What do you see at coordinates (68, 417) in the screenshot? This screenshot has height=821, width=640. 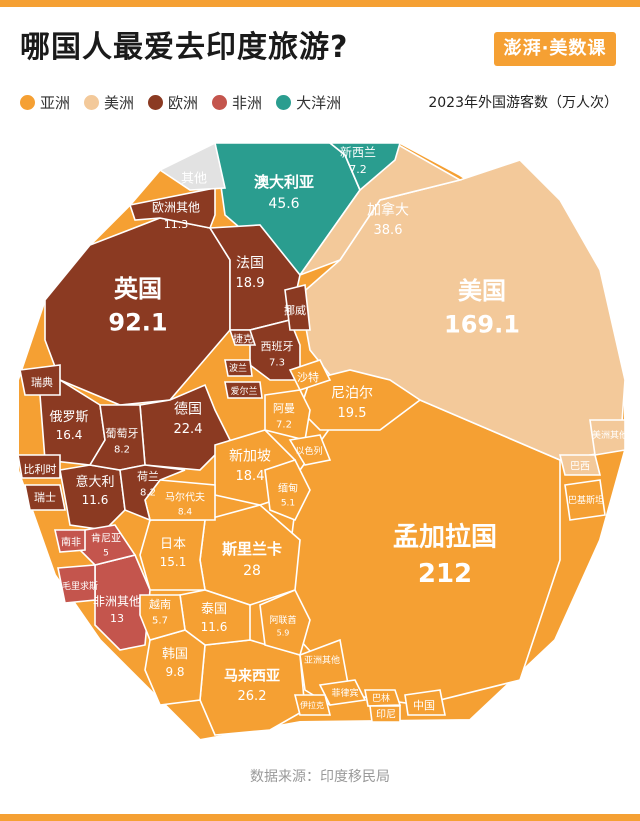 I see `treemap-cell-label: 俄罗斯` at bounding box center [68, 417].